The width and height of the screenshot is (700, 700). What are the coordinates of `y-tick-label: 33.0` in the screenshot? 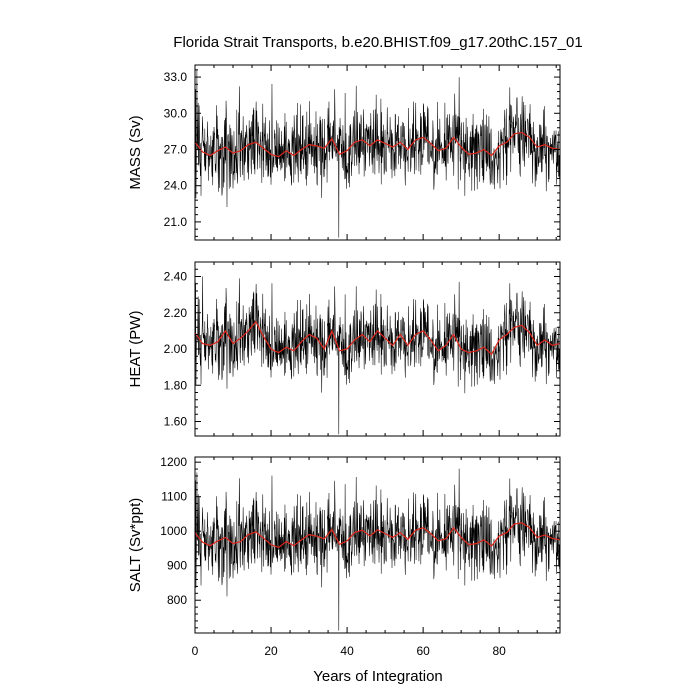 It's located at (176, 77).